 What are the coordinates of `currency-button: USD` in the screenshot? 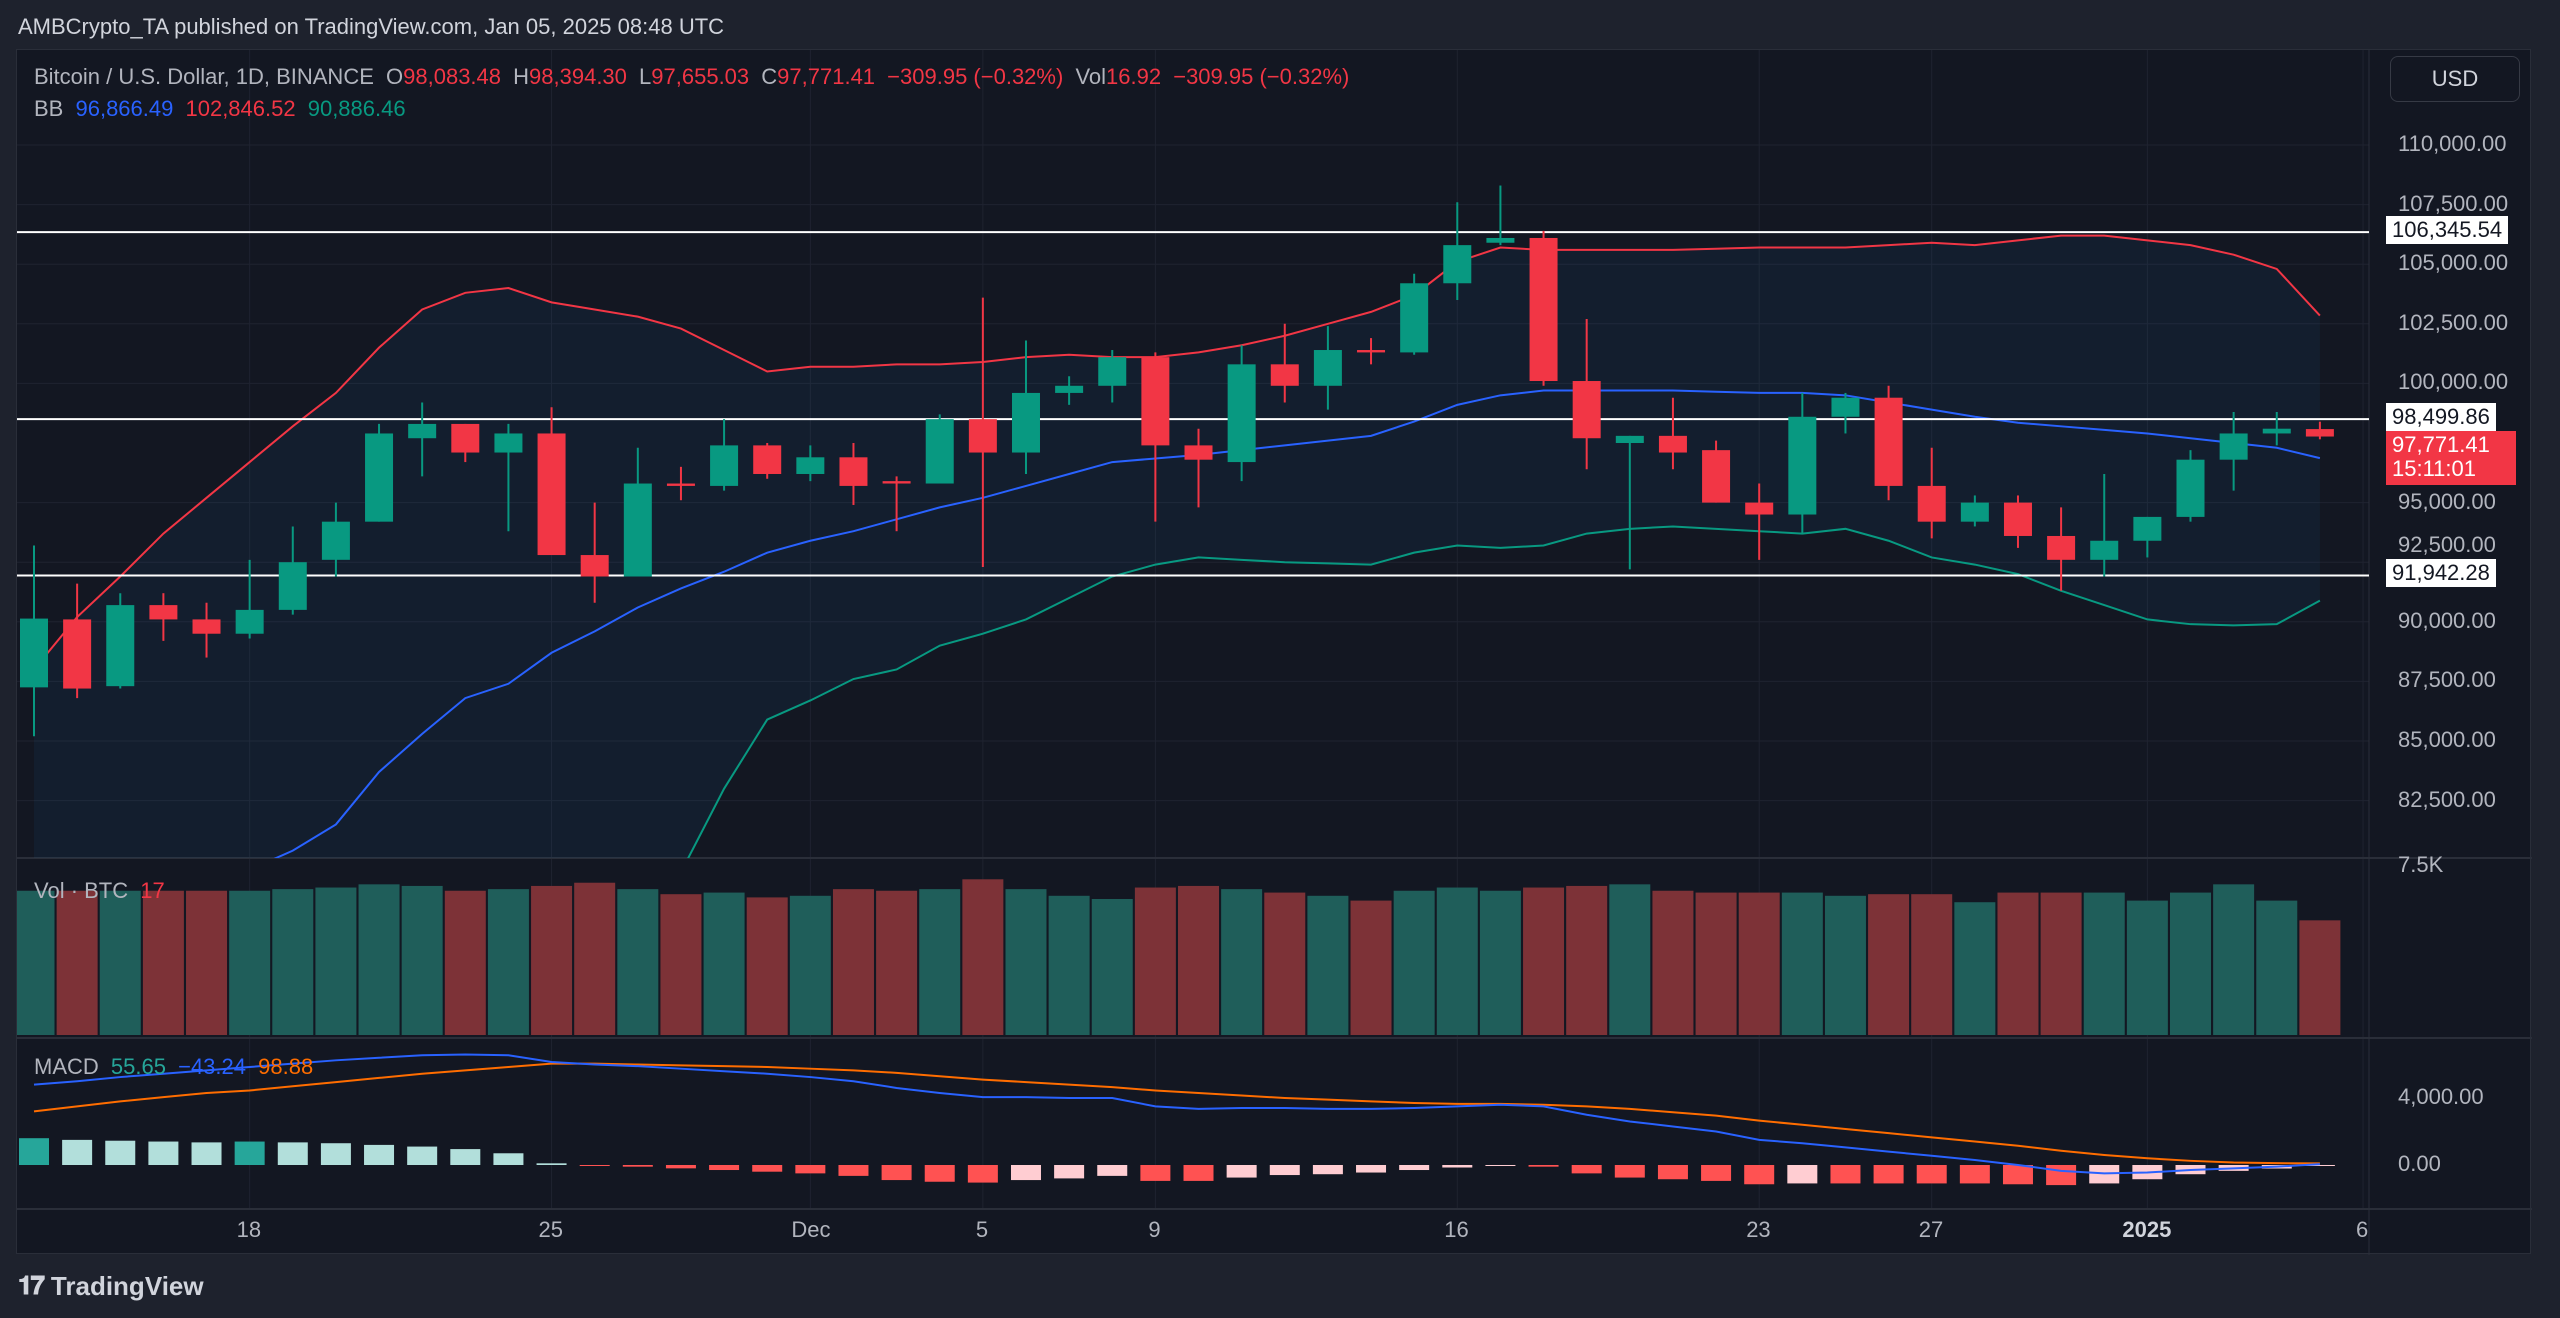 It's located at (2455, 79).